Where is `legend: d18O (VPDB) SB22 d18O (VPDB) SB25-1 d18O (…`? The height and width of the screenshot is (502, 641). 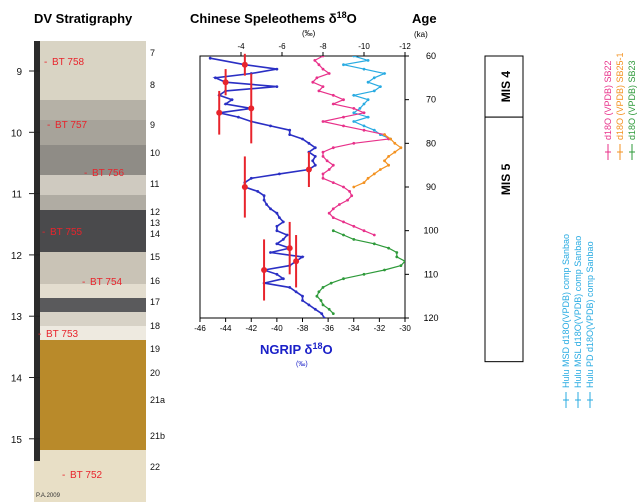
legend: d18O (VPDB) SB22 d18O (VPDB) SB25-1 d18O (… is located at coordinates (599, 230).